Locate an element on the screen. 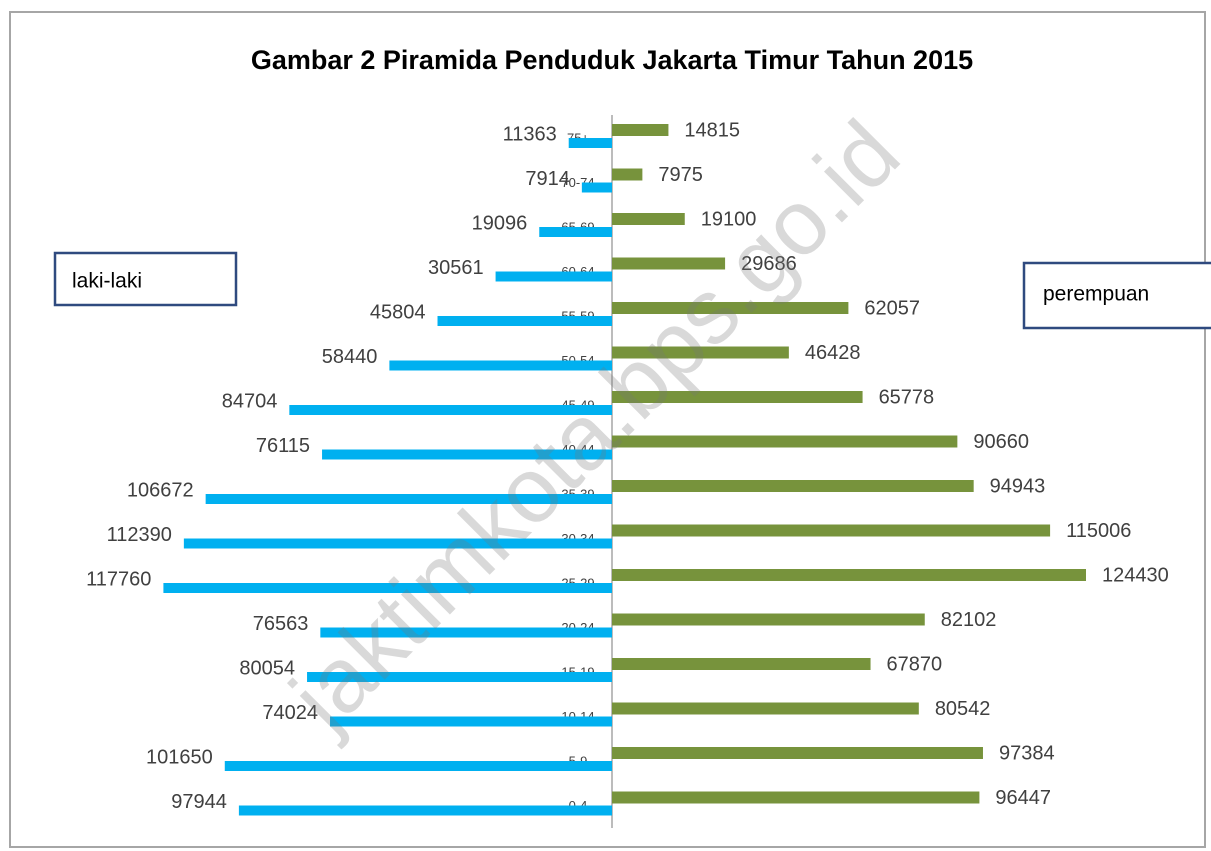 This screenshot has width=1211, height=851. data-label: 80054 is located at coordinates (267, 668).